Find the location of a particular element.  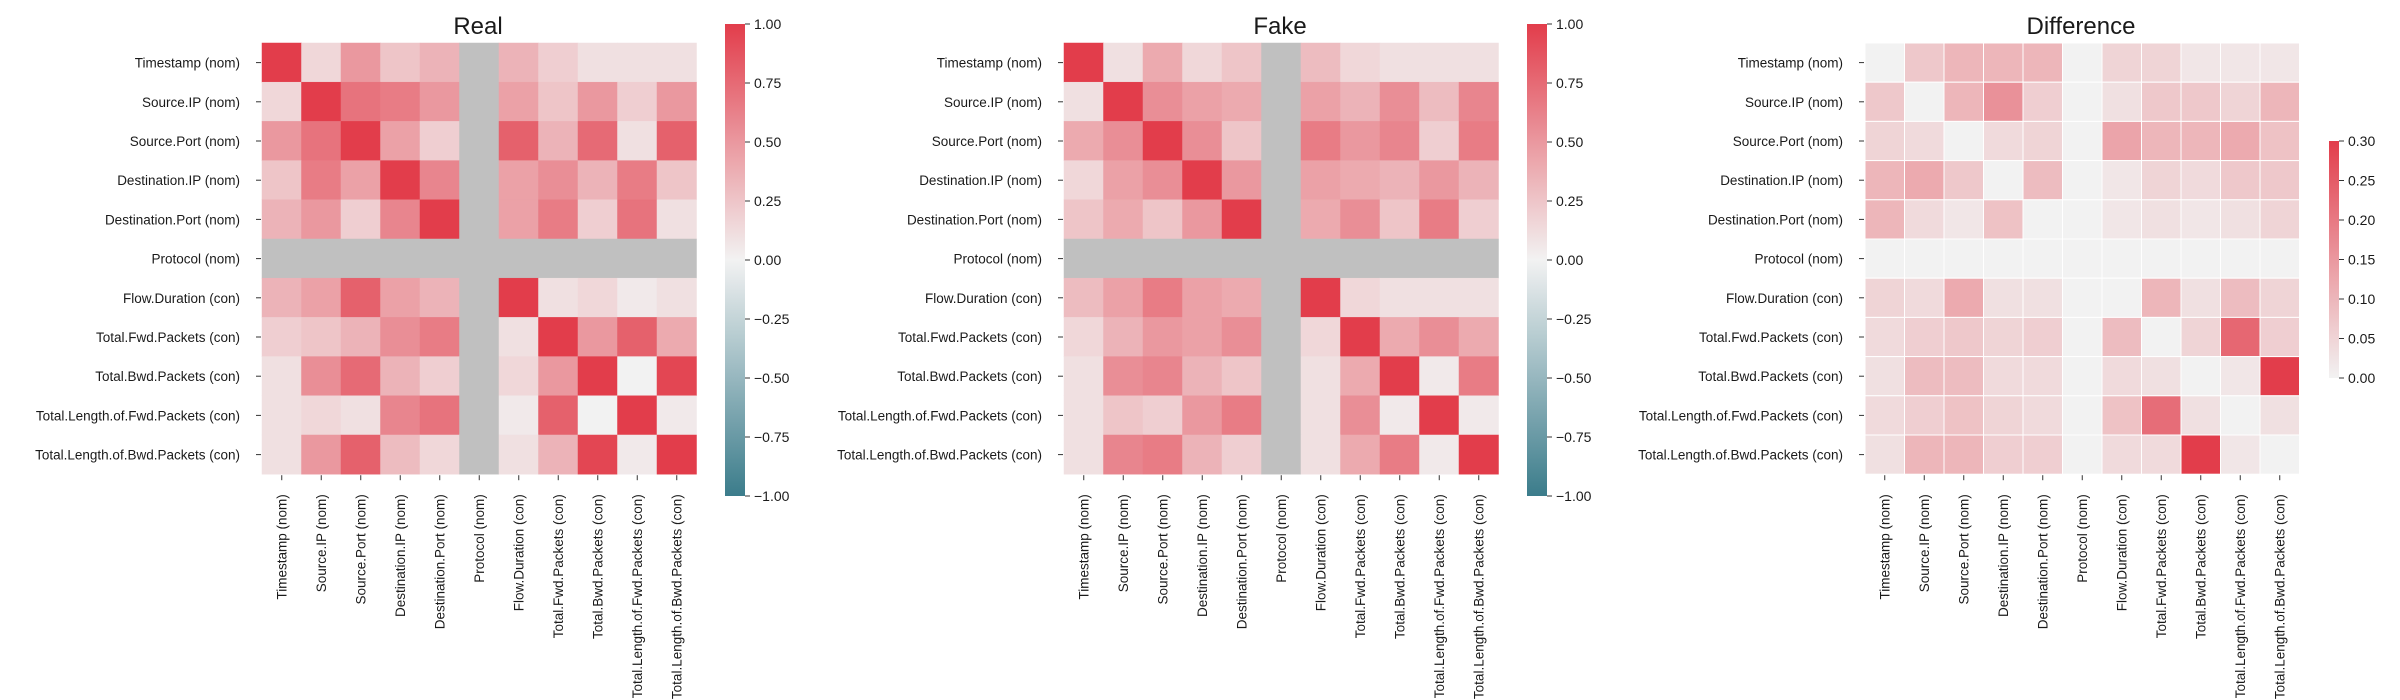

x-tick-label: Destination.IP (nom) is located at coordinates (1202, 555).